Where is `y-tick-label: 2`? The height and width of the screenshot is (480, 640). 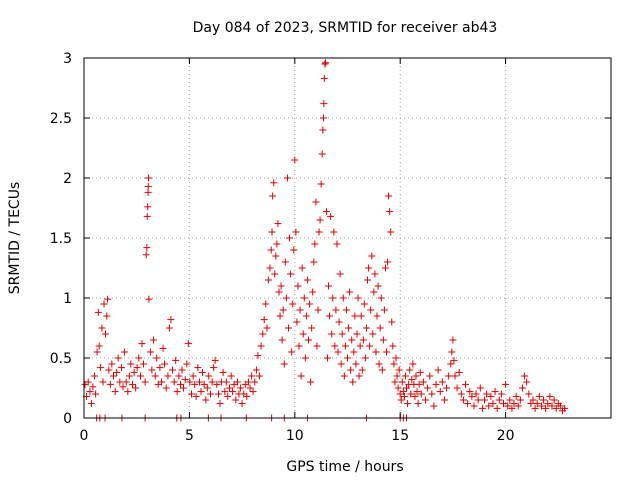 y-tick-label: 2 is located at coordinates (67, 179).